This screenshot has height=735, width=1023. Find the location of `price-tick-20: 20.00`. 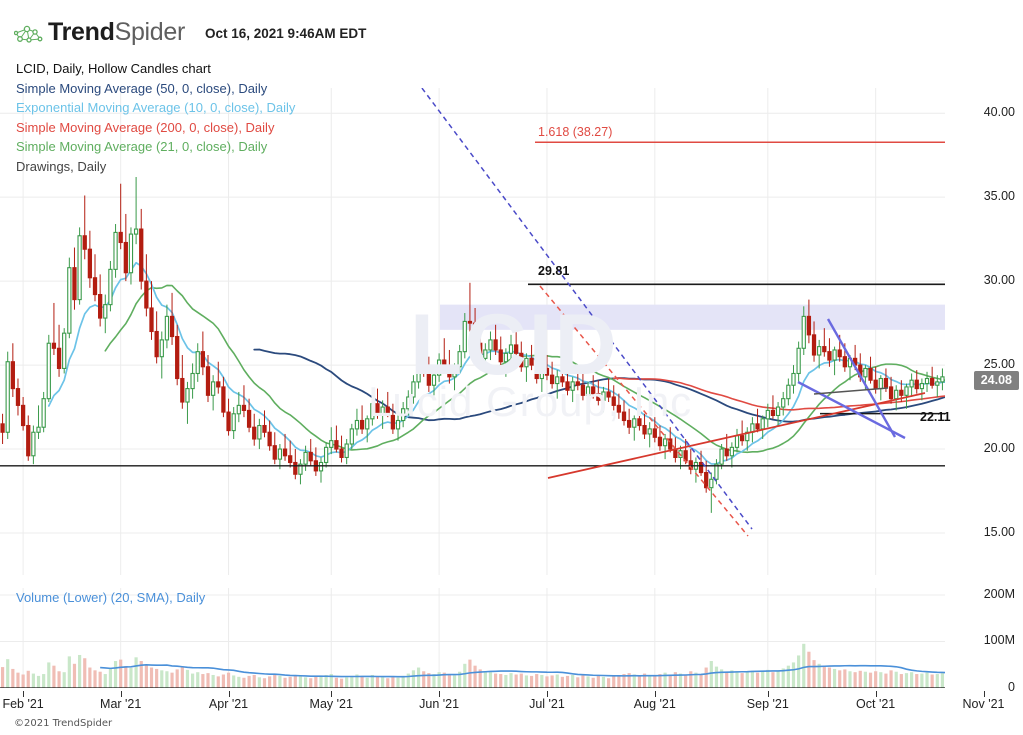

price-tick-20: 20.00 is located at coordinates (999, 448).